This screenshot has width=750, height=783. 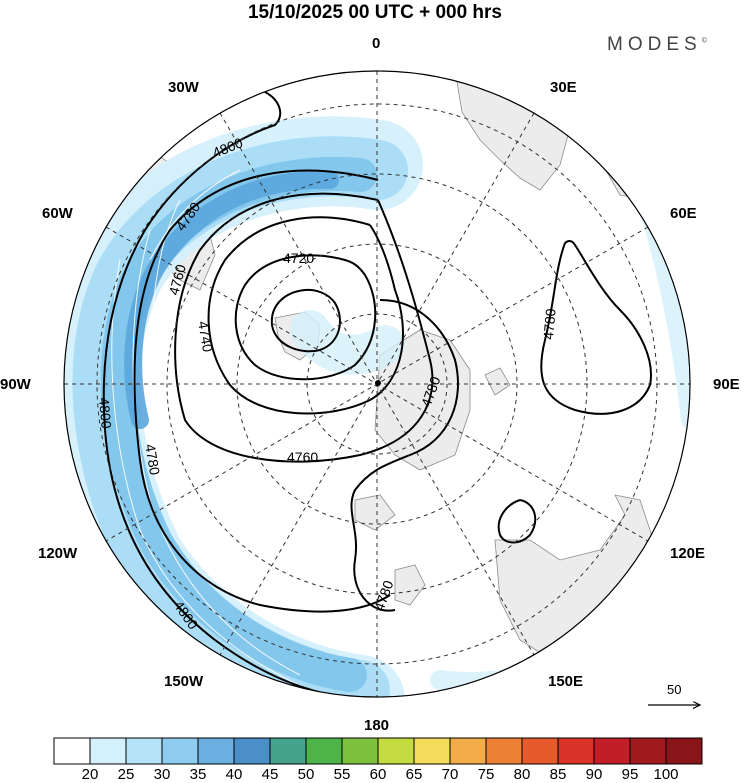 What do you see at coordinates (57, 213) in the screenshot?
I see `lon-label-60w: 60W` at bounding box center [57, 213].